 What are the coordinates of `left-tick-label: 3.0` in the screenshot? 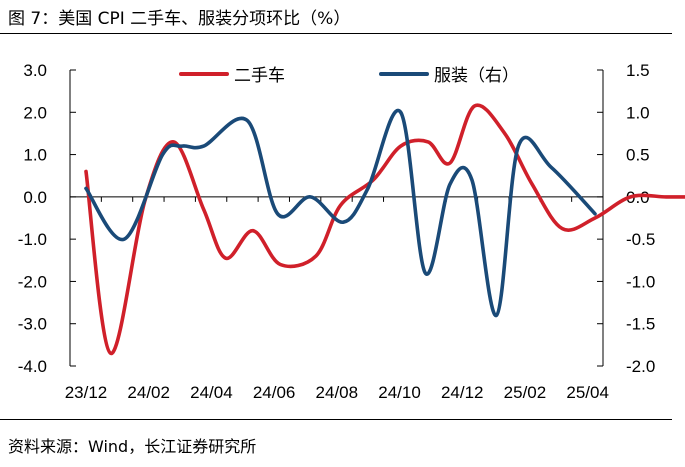 It's located at (35, 70).